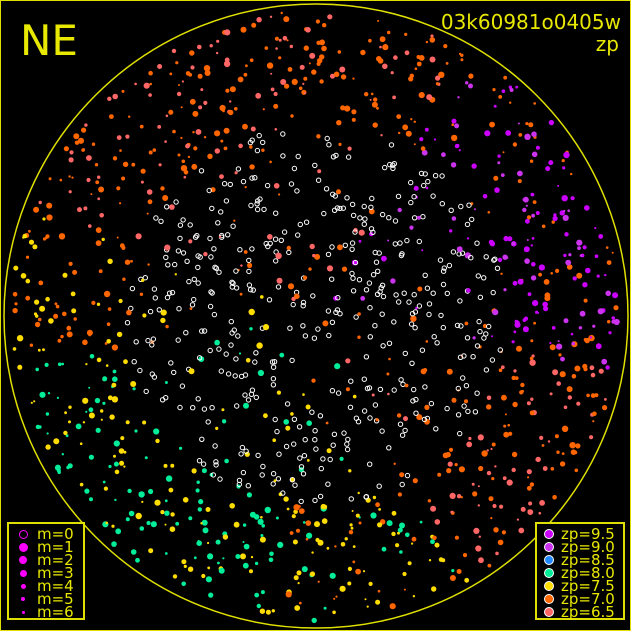 Image resolution: width=631 pixels, height=631 pixels. Describe the element at coordinates (55, 586) in the screenshot. I see `magnitude-label: m=4` at that location.